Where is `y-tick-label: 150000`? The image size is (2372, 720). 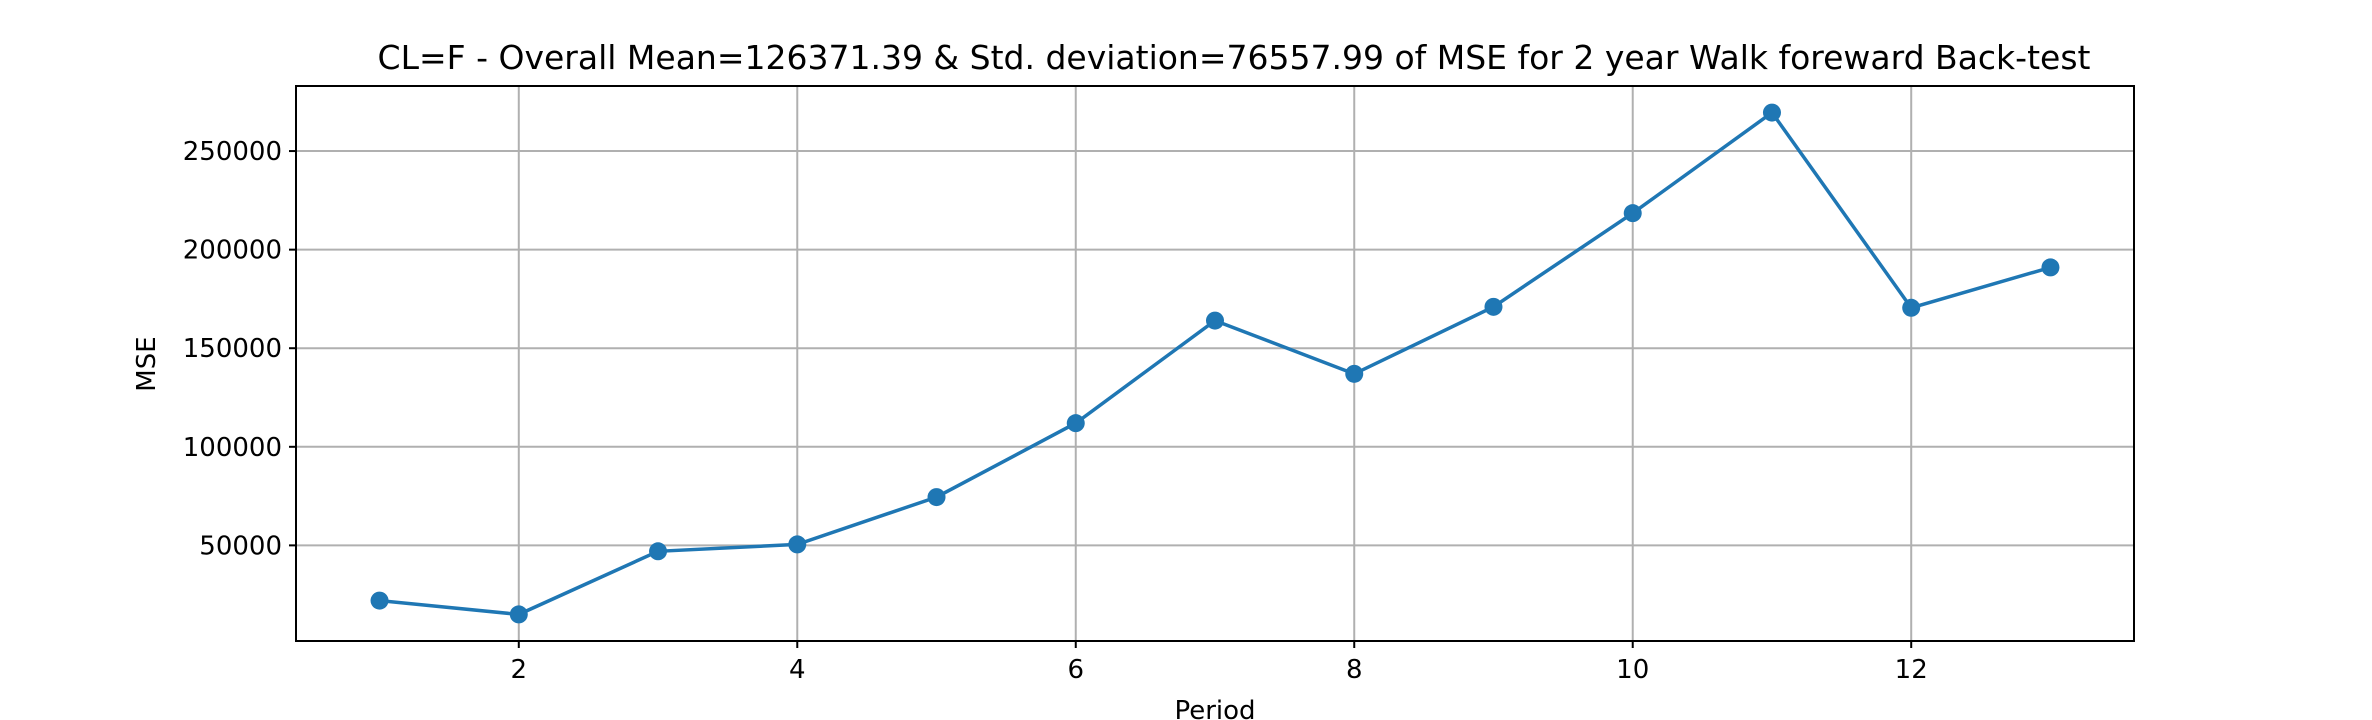
y-tick-label: 150000 is located at coordinates (232, 349).